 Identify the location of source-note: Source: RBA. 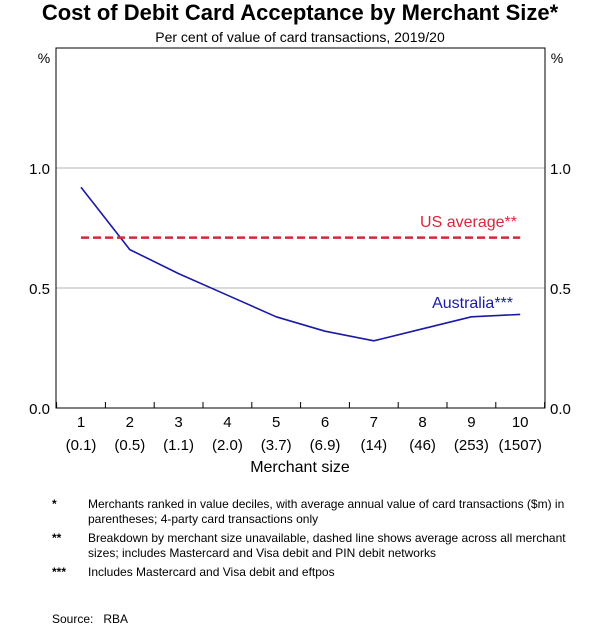
(95, 619).